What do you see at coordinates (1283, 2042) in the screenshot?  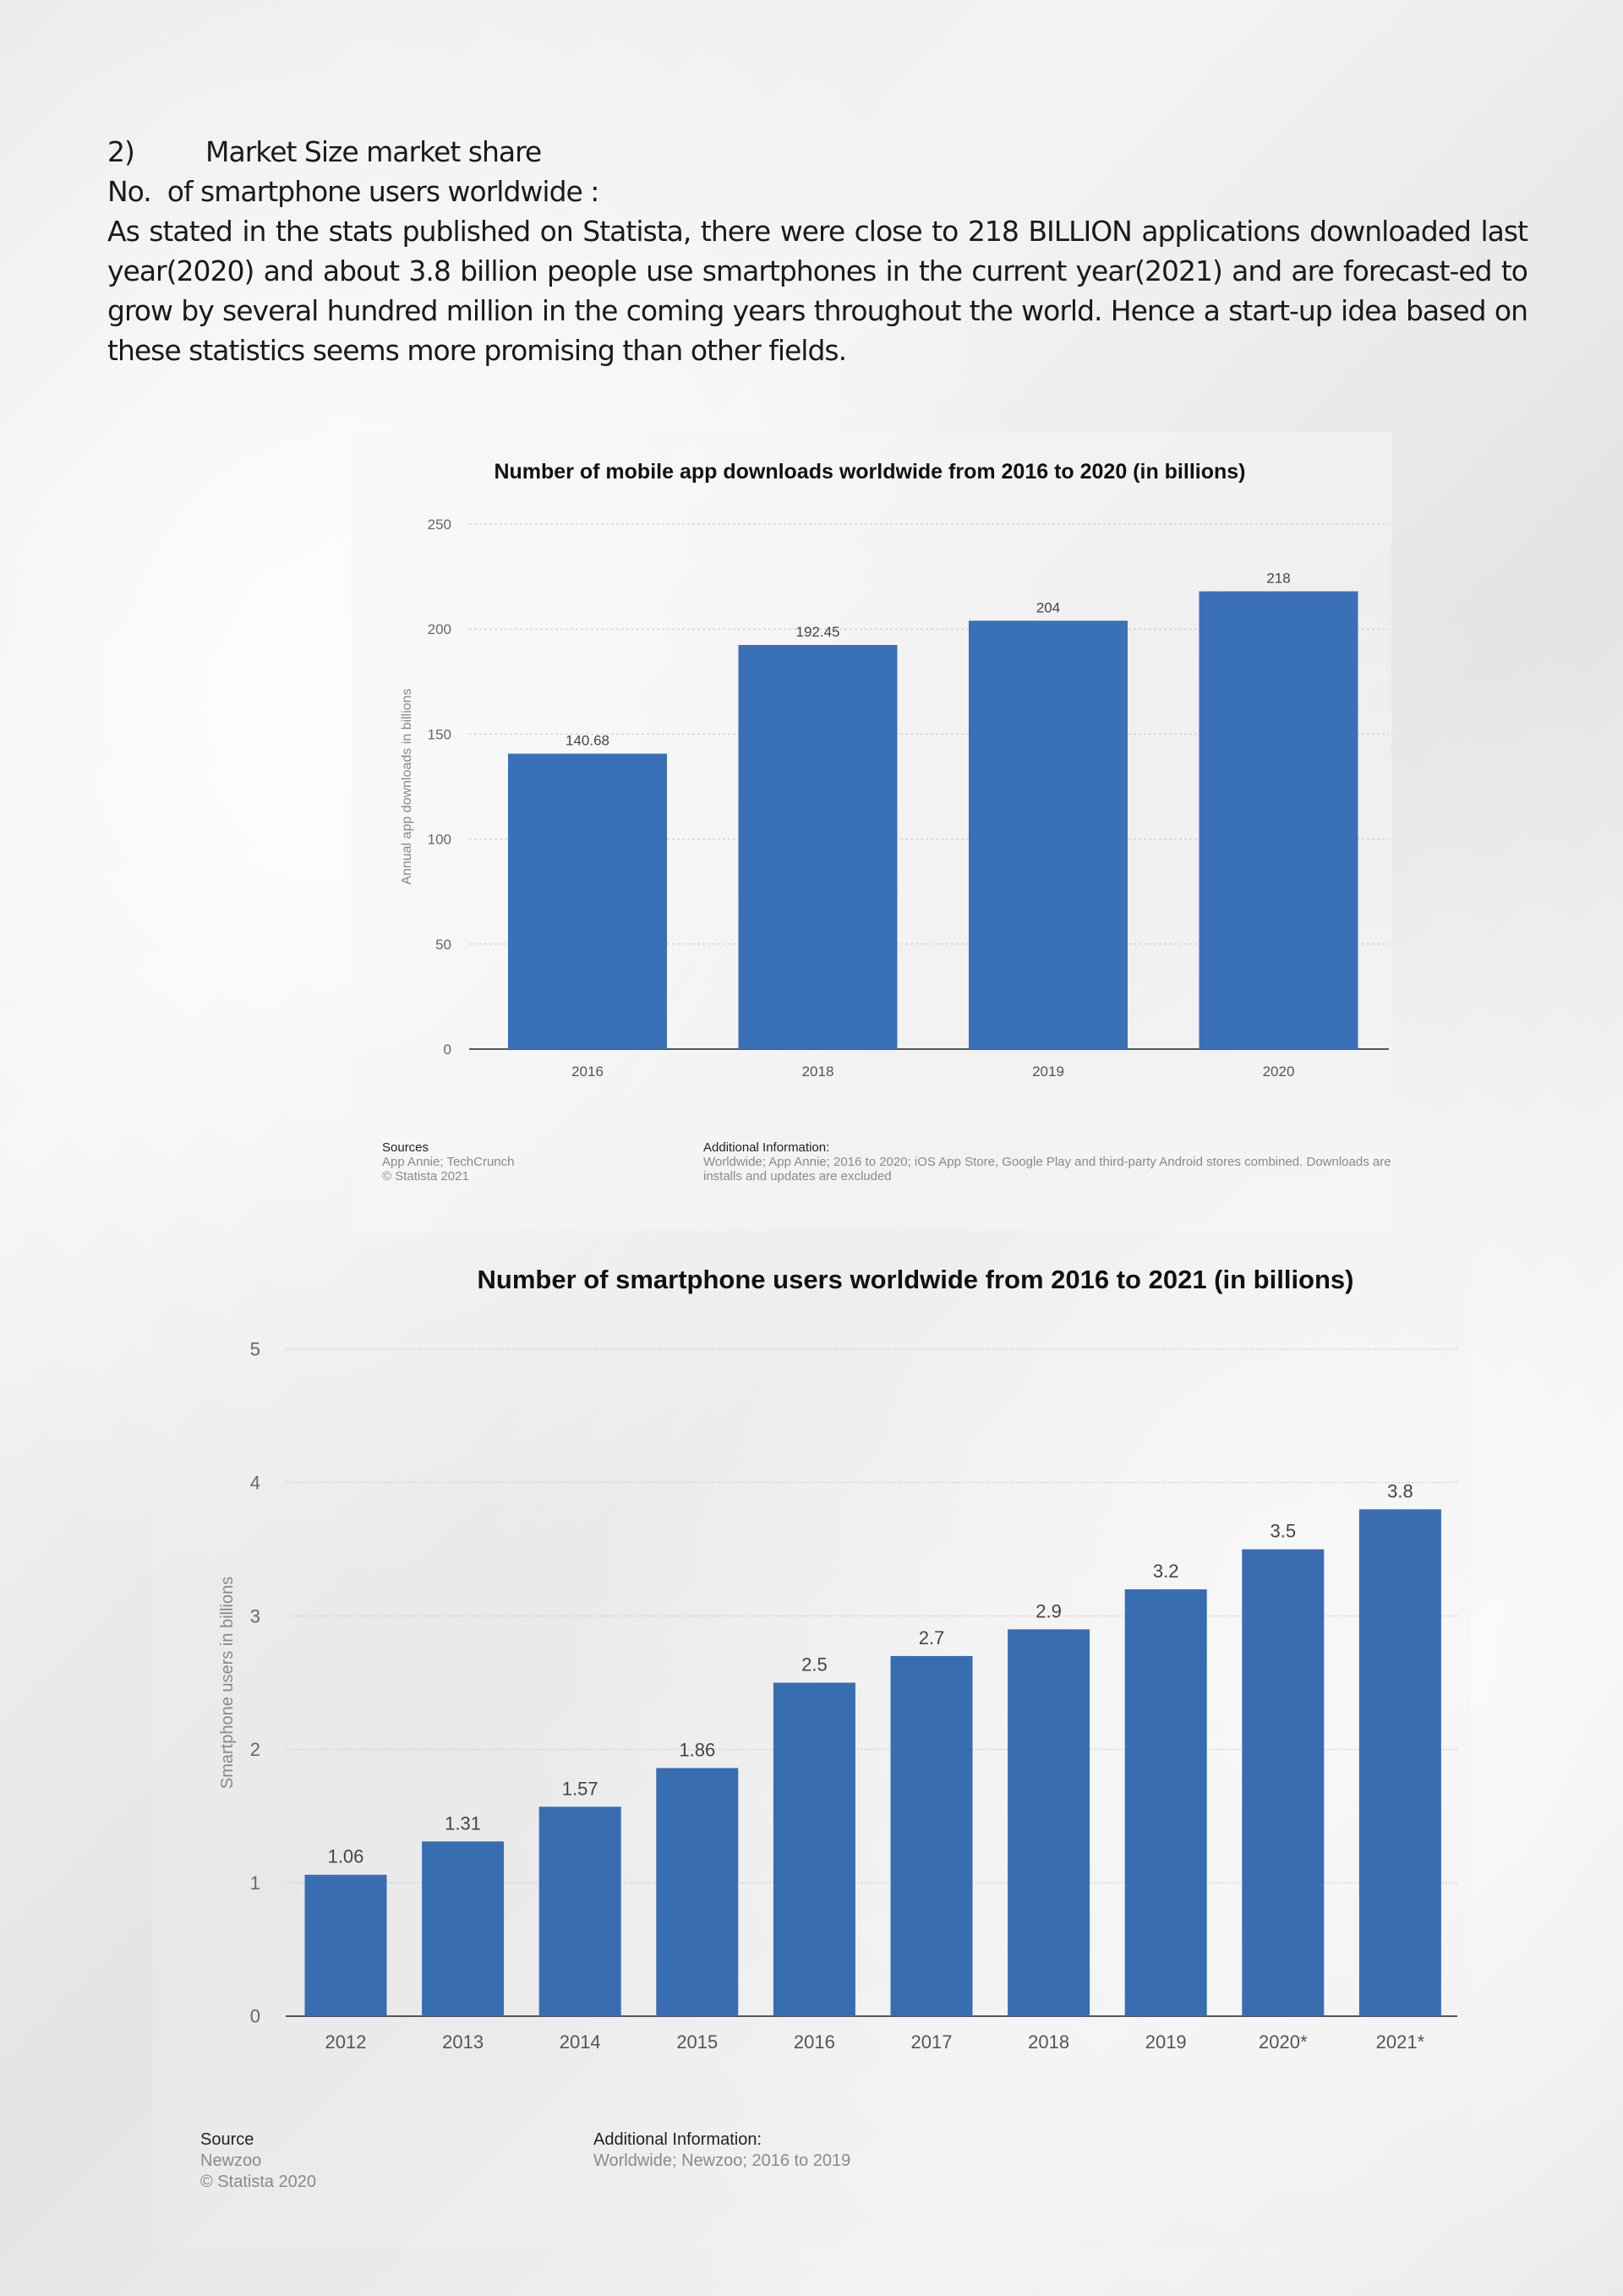 I see `x-tick-label: 2020*` at bounding box center [1283, 2042].